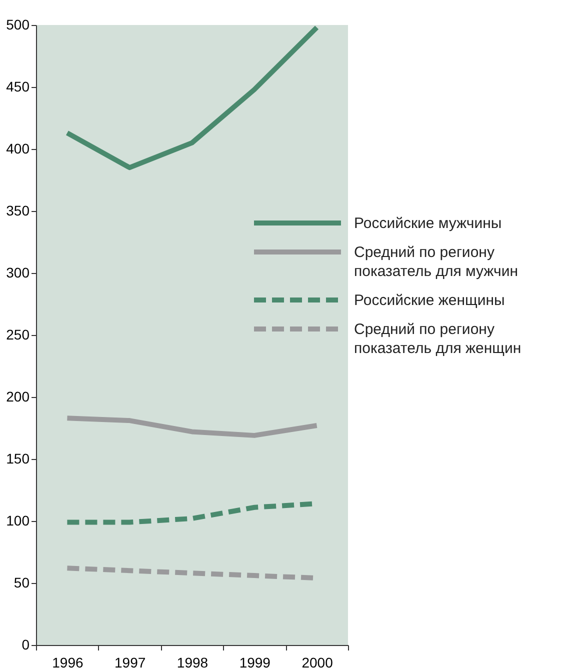 The height and width of the screenshot is (672, 569). I want to click on text: Российские женщины, so click(429, 300).